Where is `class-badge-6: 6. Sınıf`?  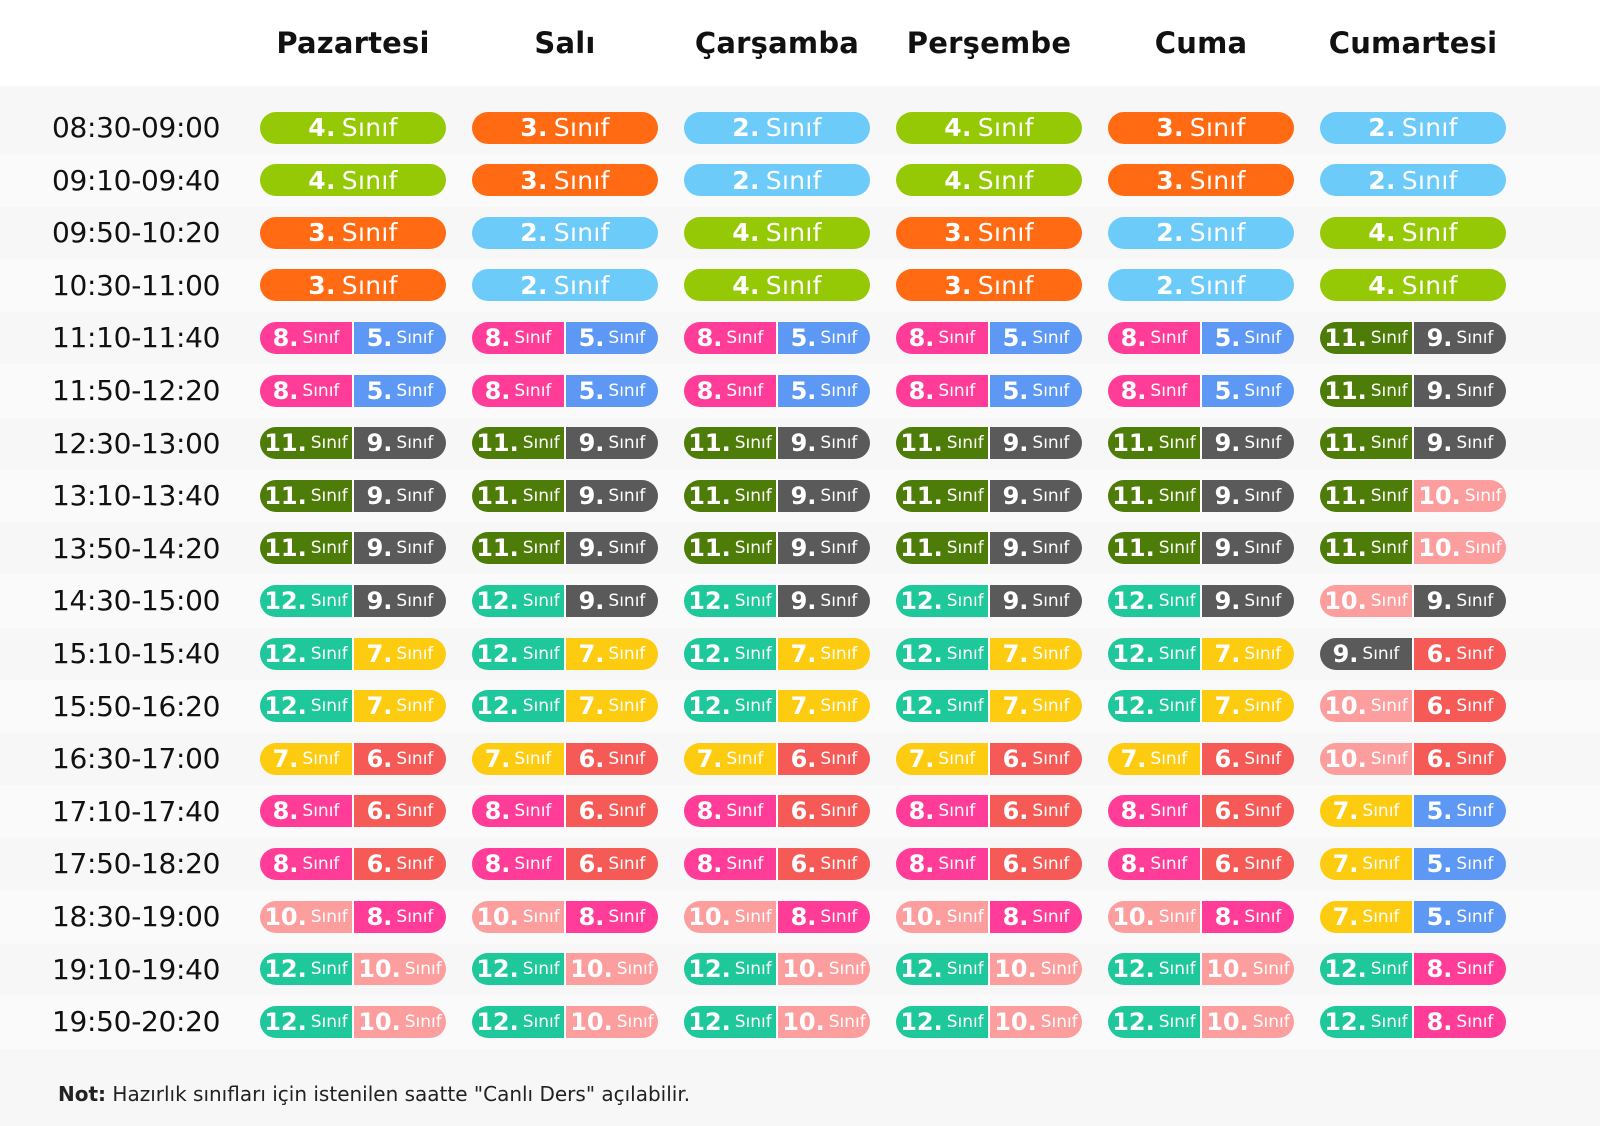 class-badge-6: 6. Sınıf is located at coordinates (1459, 653).